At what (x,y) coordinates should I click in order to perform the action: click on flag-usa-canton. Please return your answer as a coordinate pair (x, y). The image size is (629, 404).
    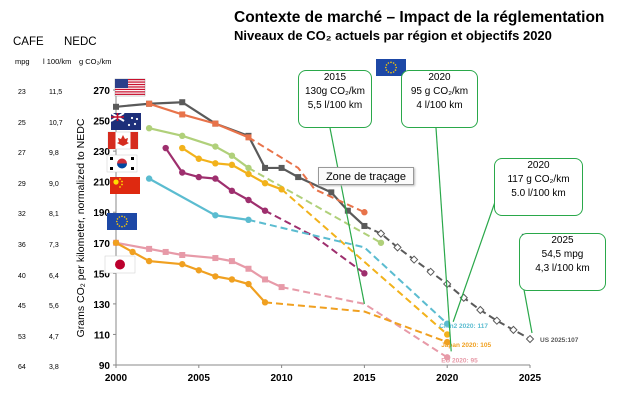
    Looking at the image, I should click on (121, 83).